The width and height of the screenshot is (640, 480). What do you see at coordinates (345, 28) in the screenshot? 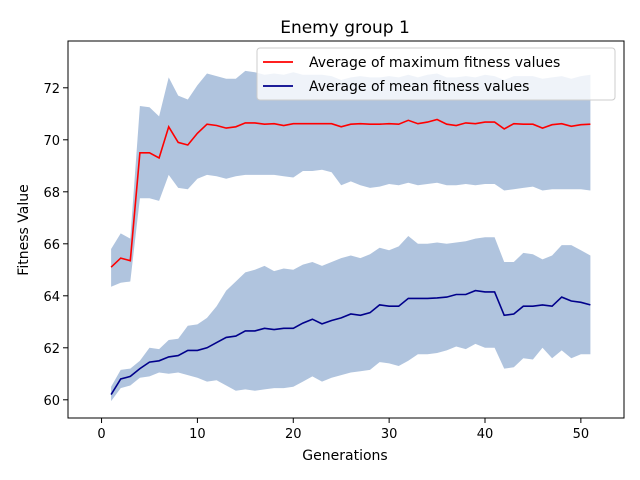
I see `chart-title: Enemy group 1` at bounding box center [345, 28].